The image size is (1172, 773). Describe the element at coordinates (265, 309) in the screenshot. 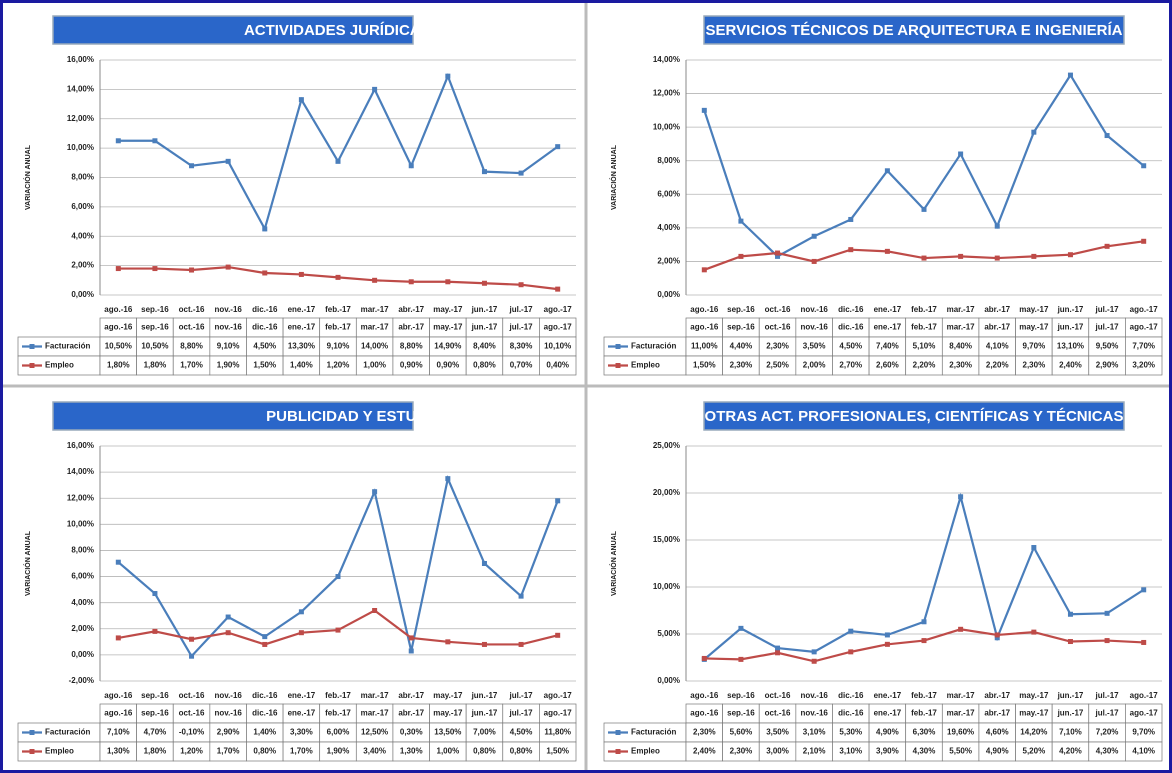

I see `x-tick-label: dic.-16` at that location.